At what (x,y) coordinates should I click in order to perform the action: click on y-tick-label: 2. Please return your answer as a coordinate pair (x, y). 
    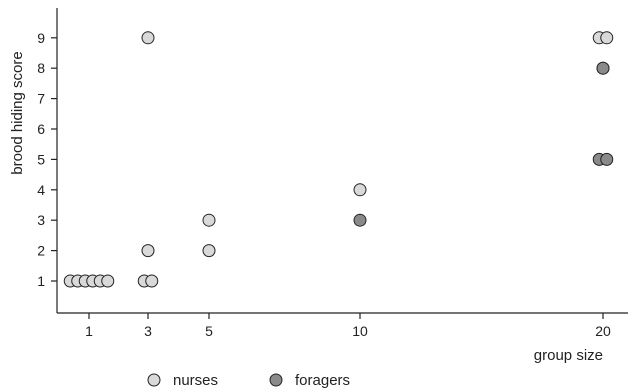
    Looking at the image, I should click on (41, 251).